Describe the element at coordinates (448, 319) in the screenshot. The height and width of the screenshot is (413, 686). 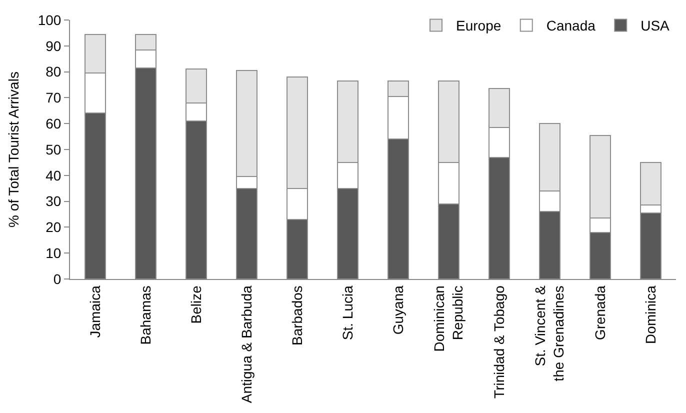
I see `x-tick-label: Dominican Republic` at that location.